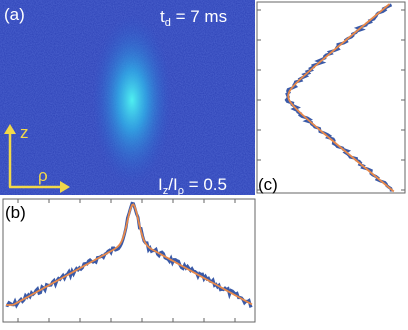  What do you see at coordinates (24, 132) in the screenshot?
I see `z-label: z` at bounding box center [24, 132].